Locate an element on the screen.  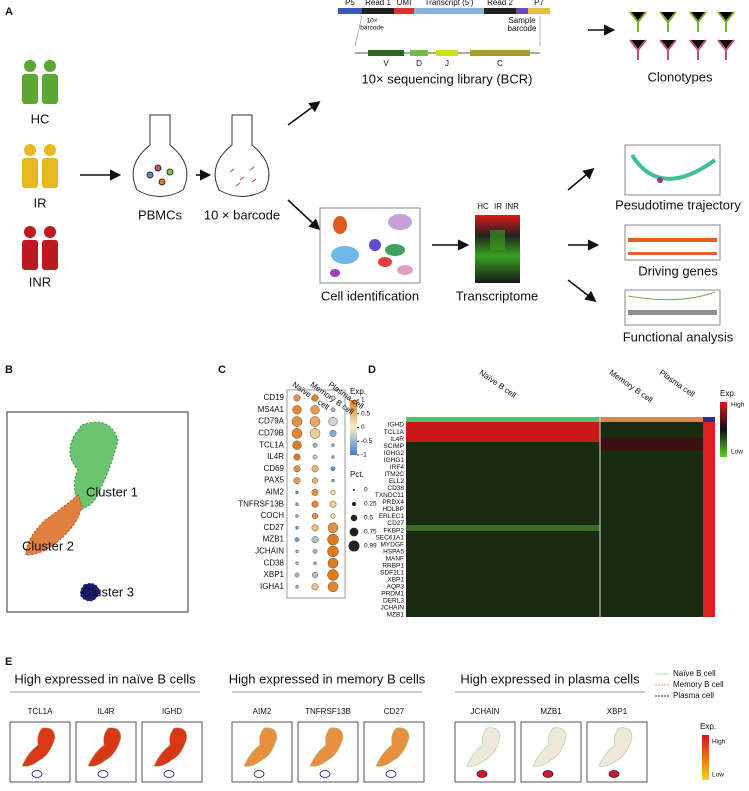
cell-identification-umap is located at coordinates (370, 245).